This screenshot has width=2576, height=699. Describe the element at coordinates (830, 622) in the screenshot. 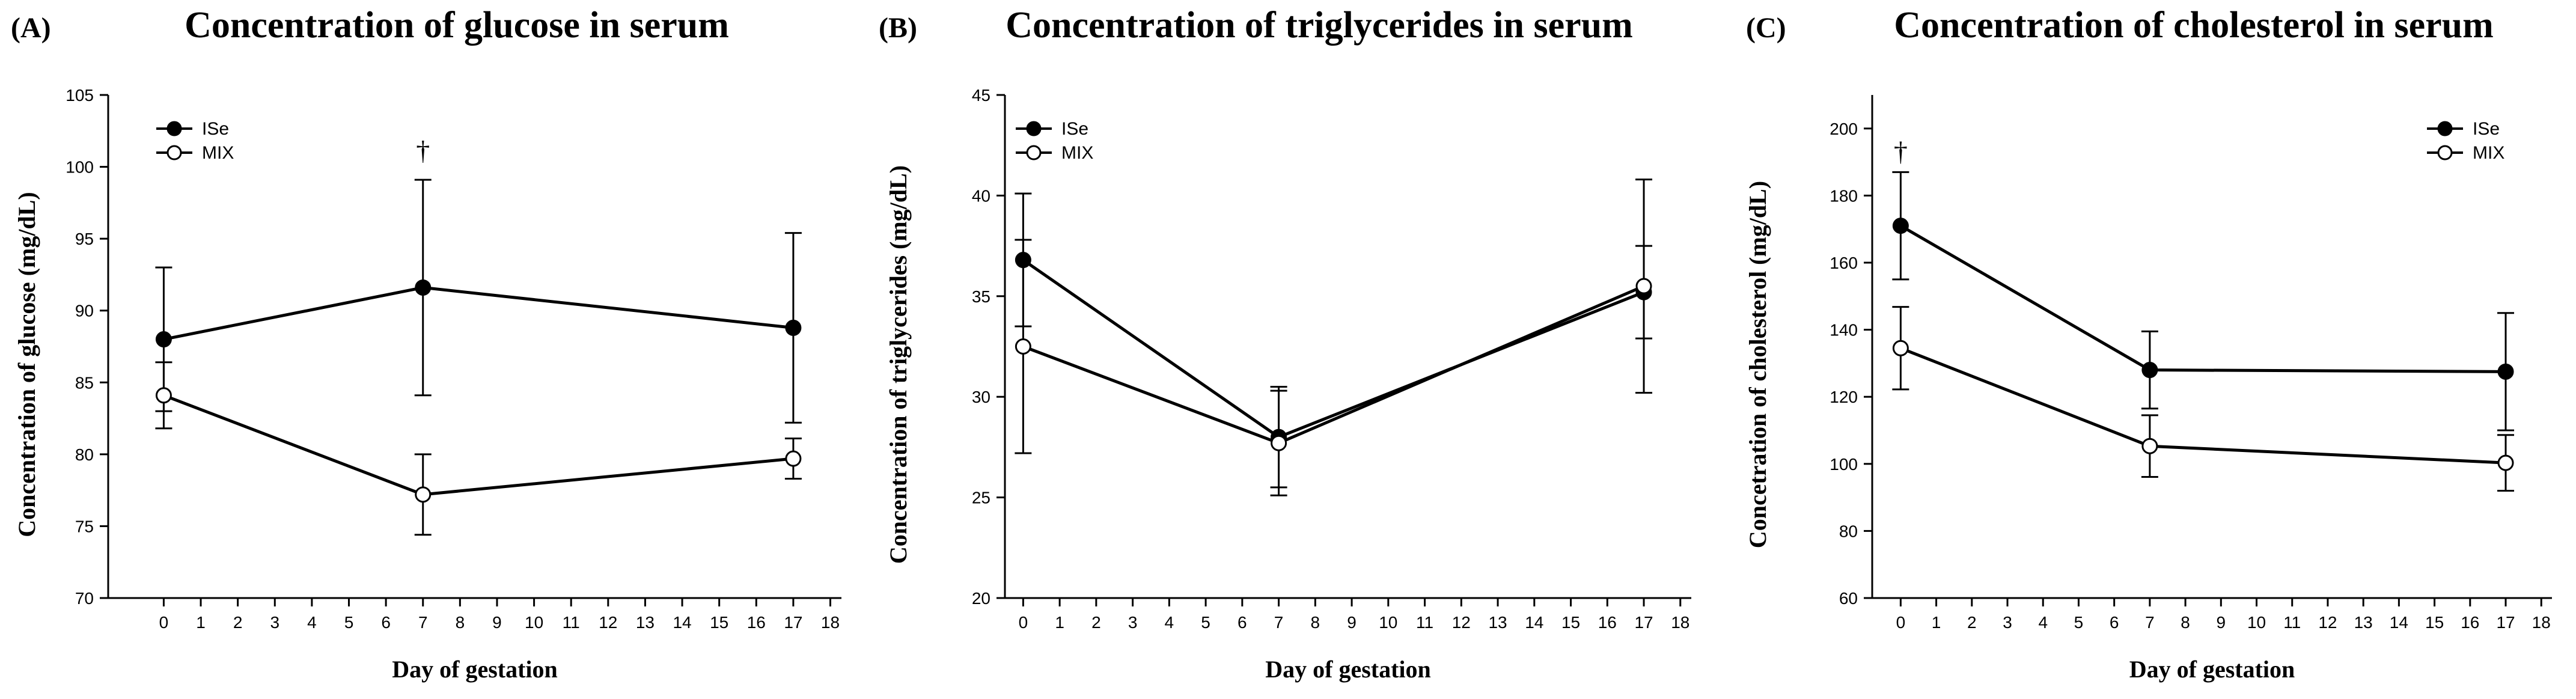

I see `x-tick-label: 18` at that location.